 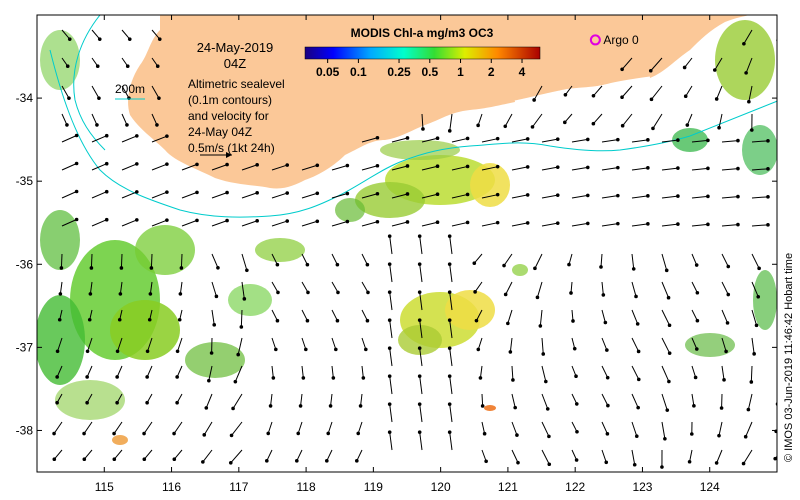 I want to click on colorbar-tick-label: 0.25, so click(x=399, y=72).